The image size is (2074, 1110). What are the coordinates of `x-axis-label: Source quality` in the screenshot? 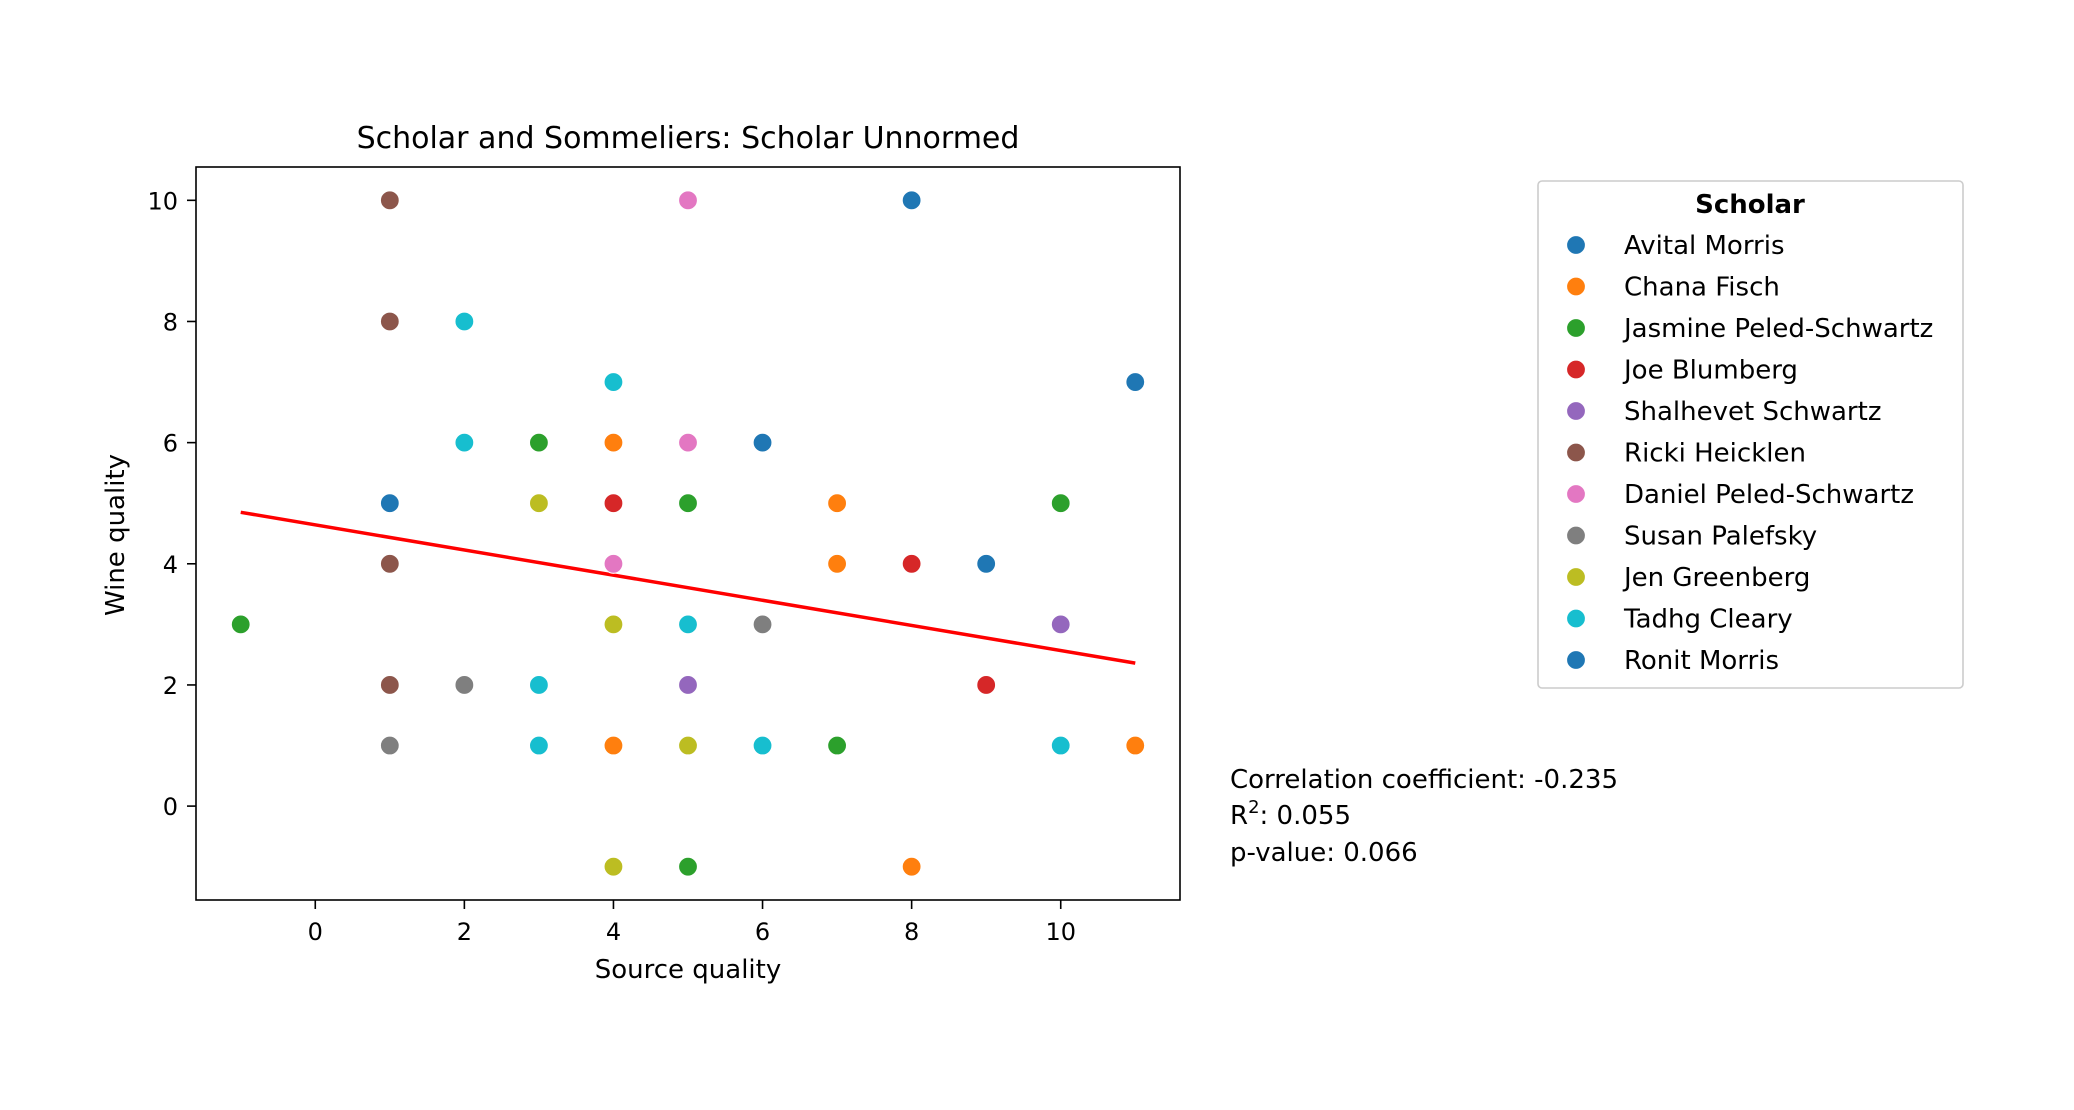 It's located at (688, 970).